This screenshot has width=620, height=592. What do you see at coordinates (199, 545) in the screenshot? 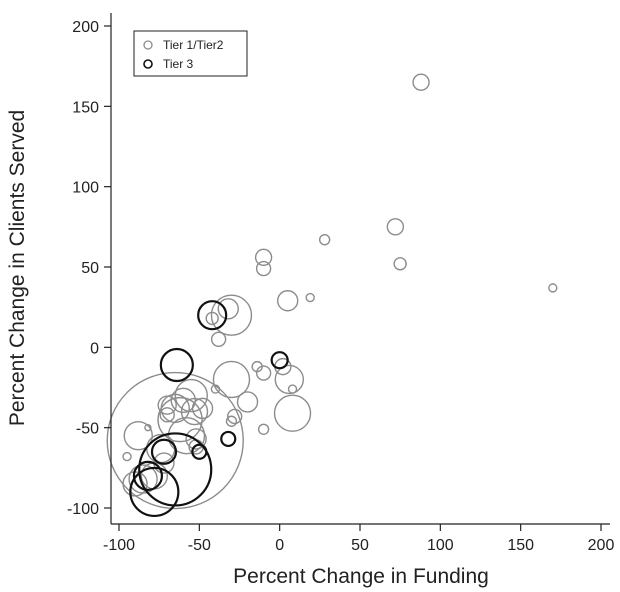
I see `x-tick-label: -50` at bounding box center [199, 545].